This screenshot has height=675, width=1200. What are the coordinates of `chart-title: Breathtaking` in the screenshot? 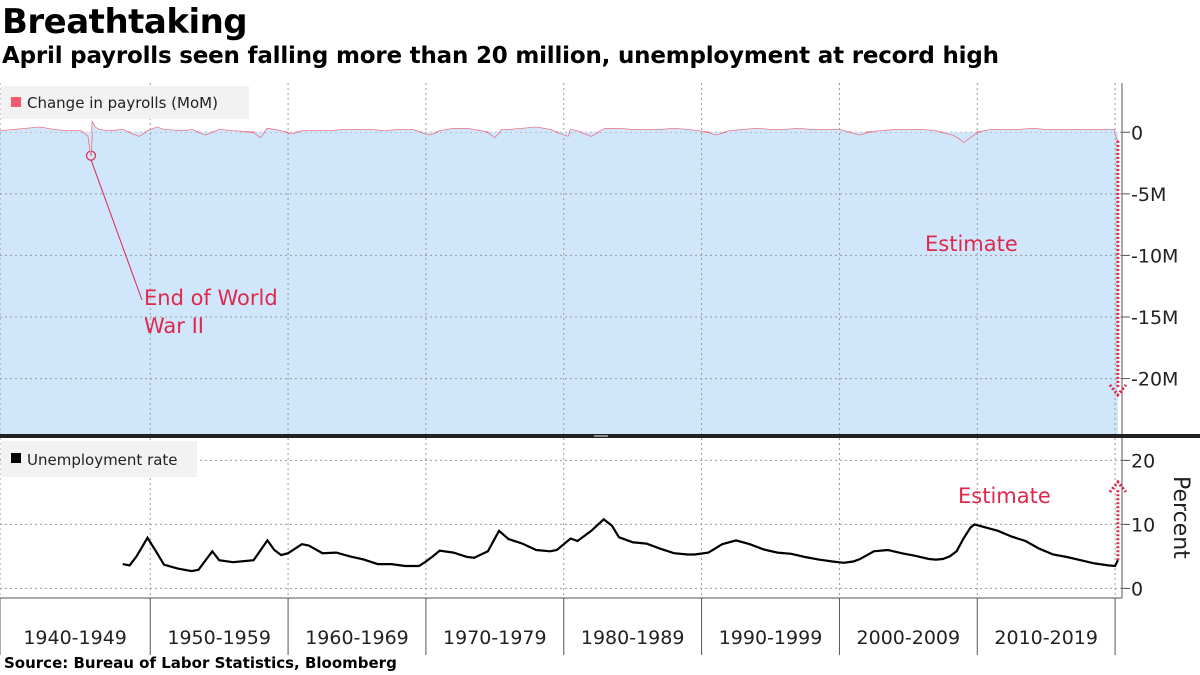 It's located at (125, 22).